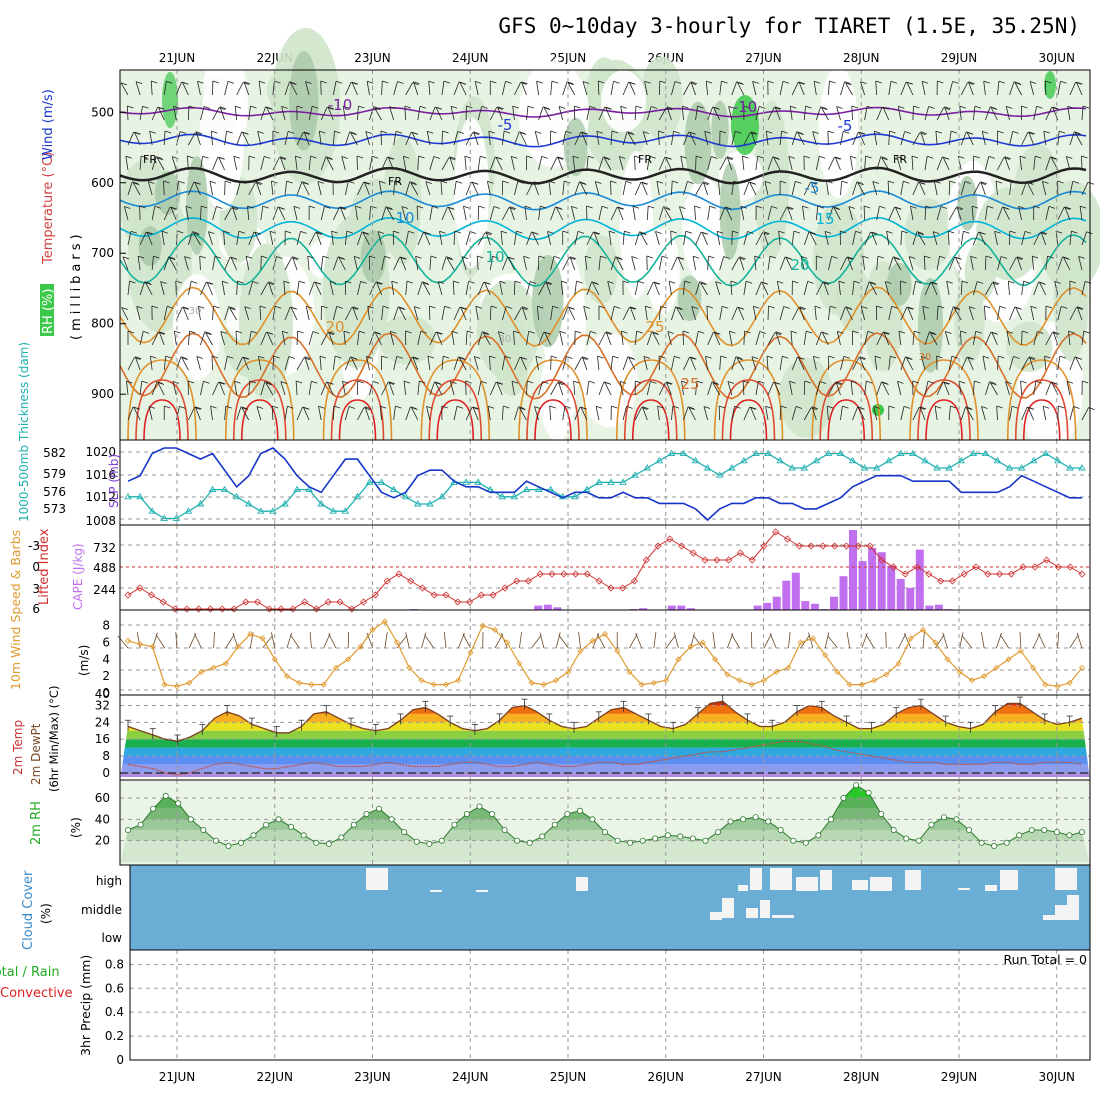 This screenshot has width=1100, height=1100. What do you see at coordinates (106, 773) in the screenshot?
I see `y-tick-label: 0` at bounding box center [106, 773].